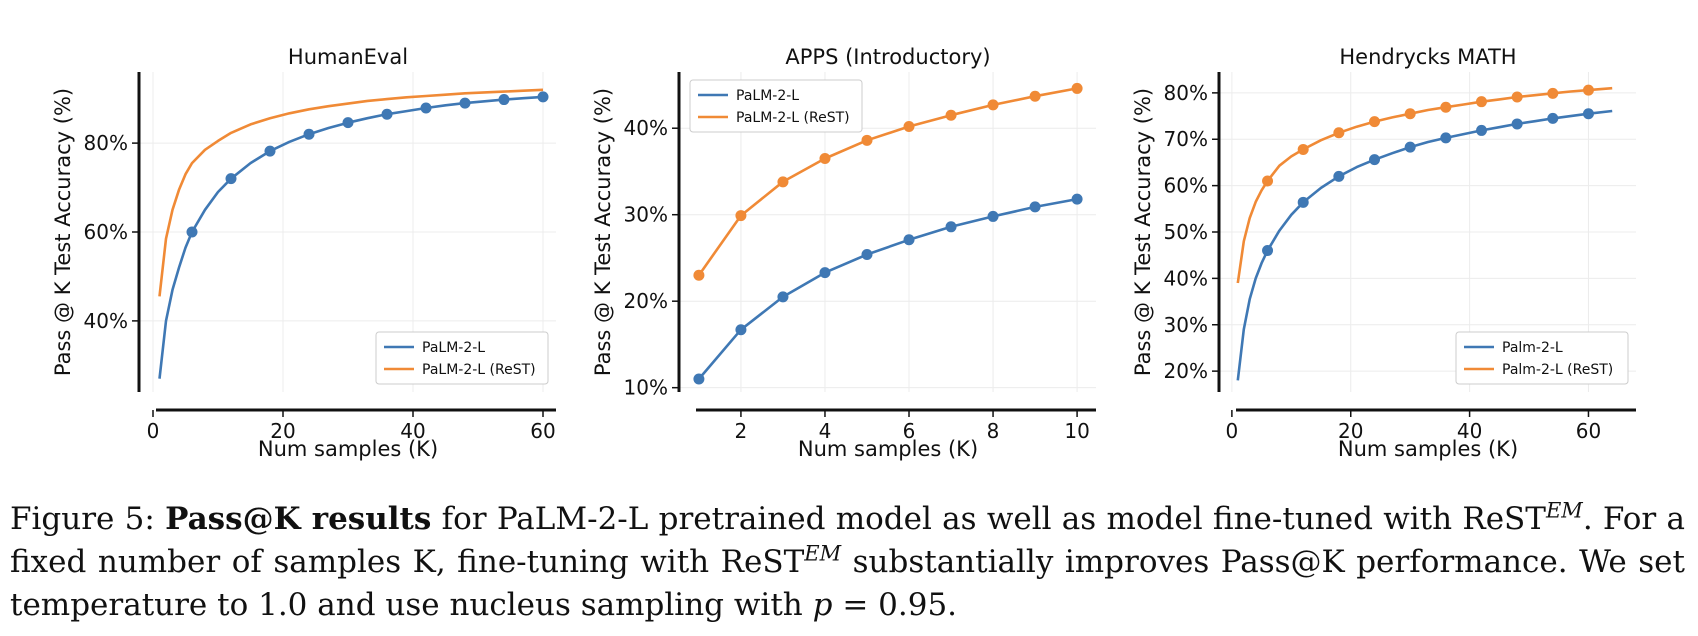 The height and width of the screenshot is (636, 1698). Describe the element at coordinates (741, 431) in the screenshot. I see `x-tick-label: 2` at that location.